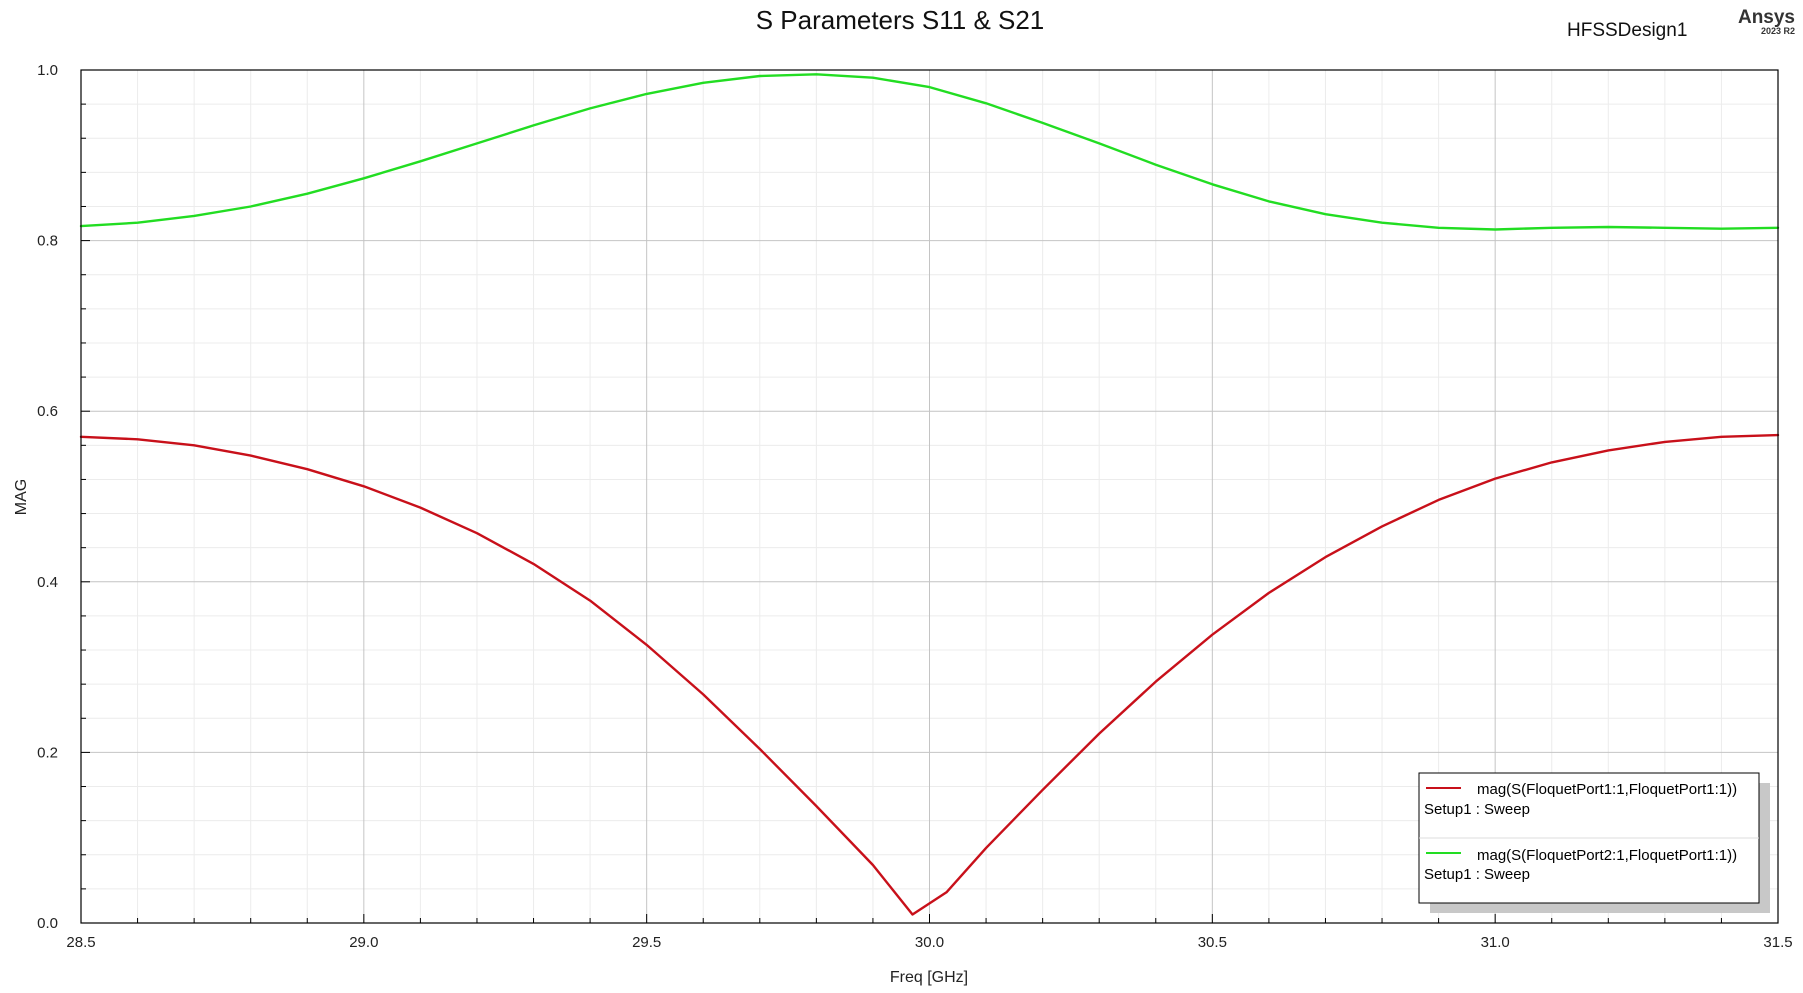  I want to click on x-axis-label: Freq [GHz], so click(929, 977).